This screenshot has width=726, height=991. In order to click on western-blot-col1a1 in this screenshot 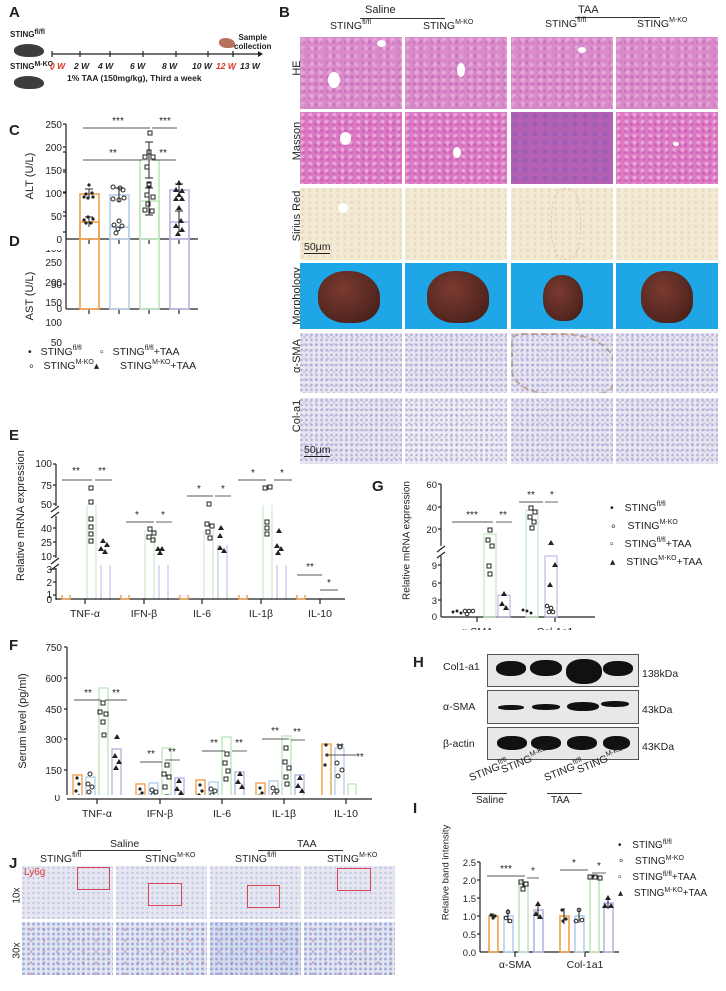, I will do `click(563, 670)`.